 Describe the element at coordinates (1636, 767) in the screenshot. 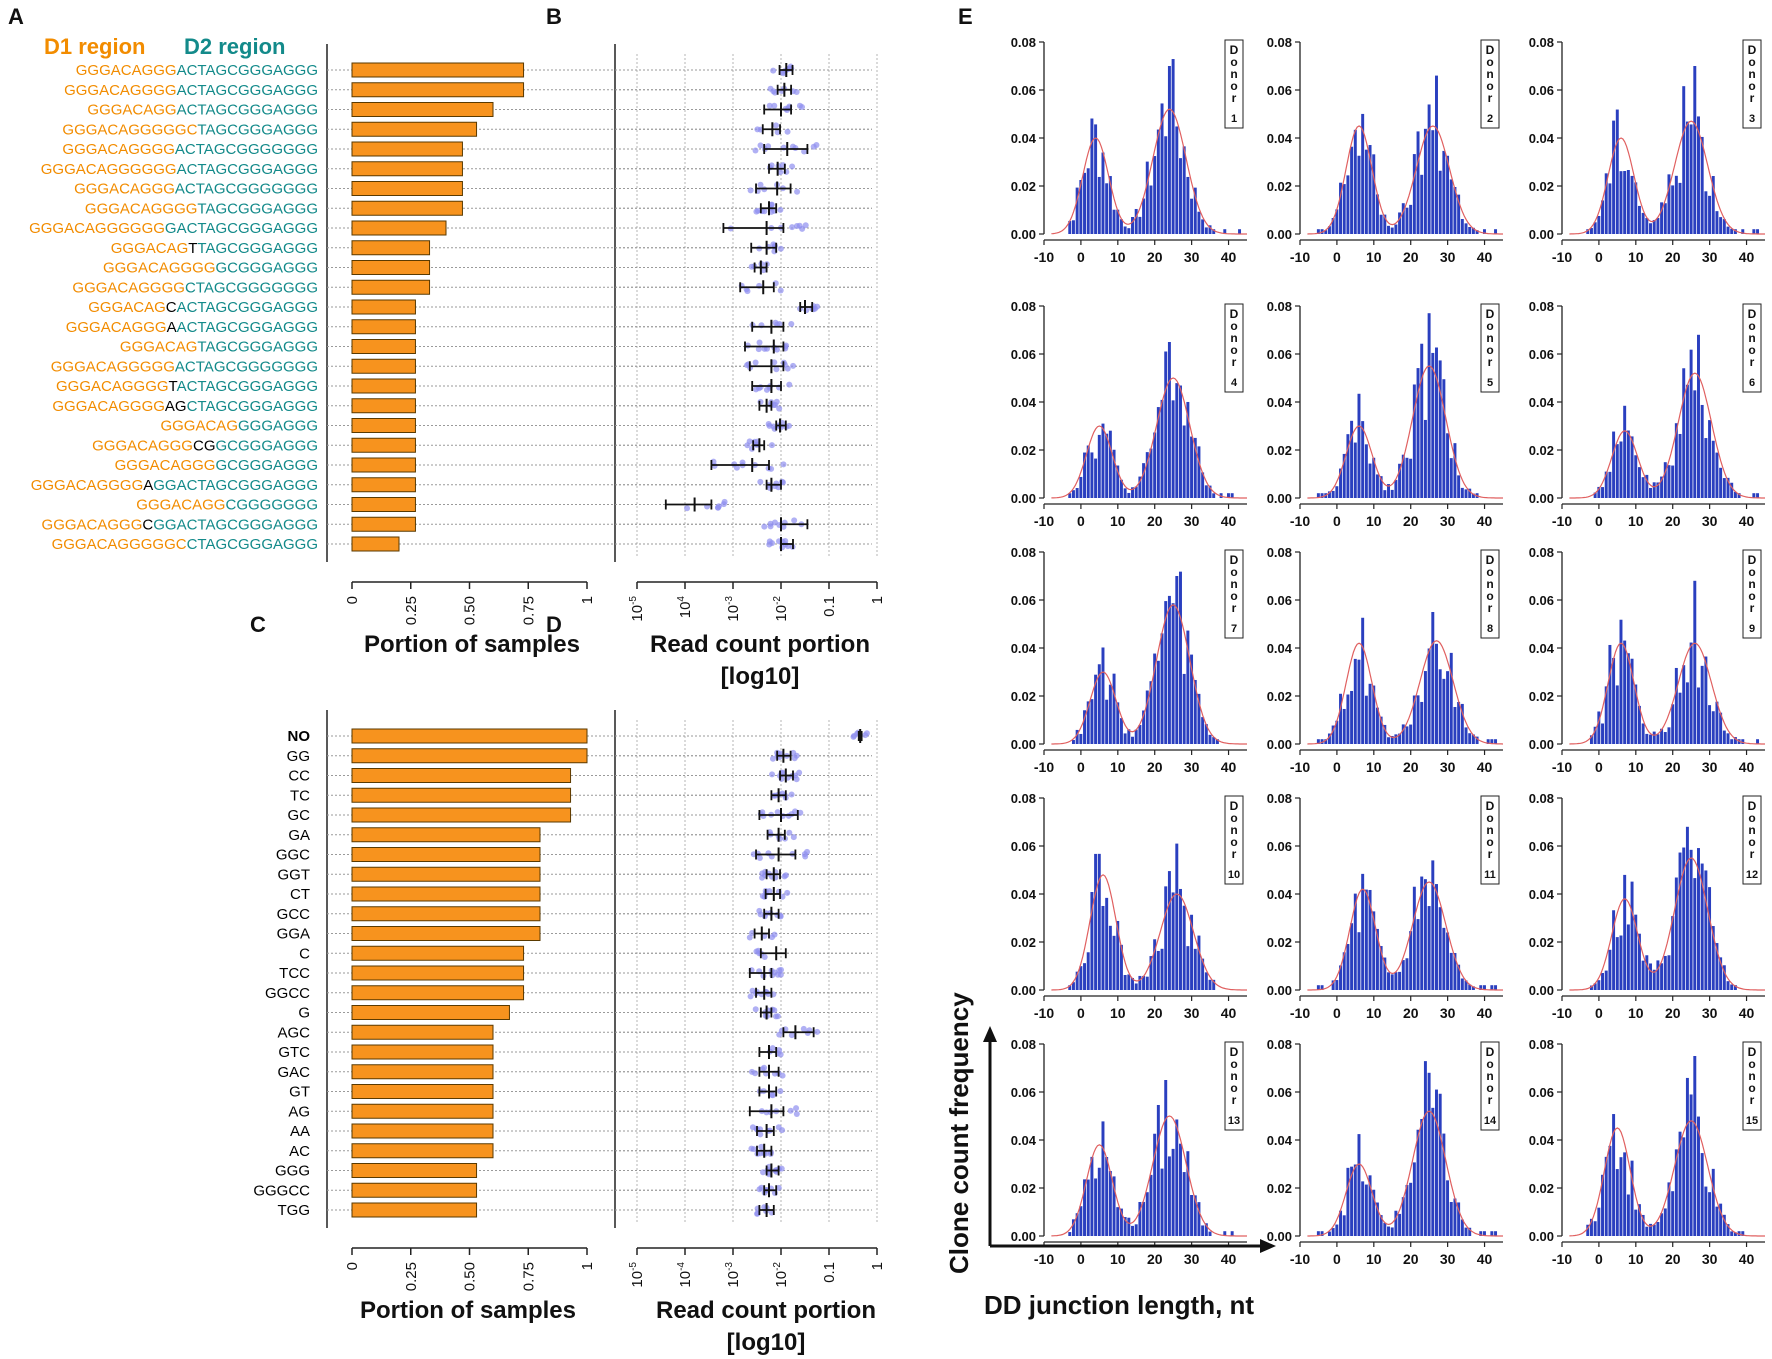

I see `e-x-tick-label: 10` at that location.